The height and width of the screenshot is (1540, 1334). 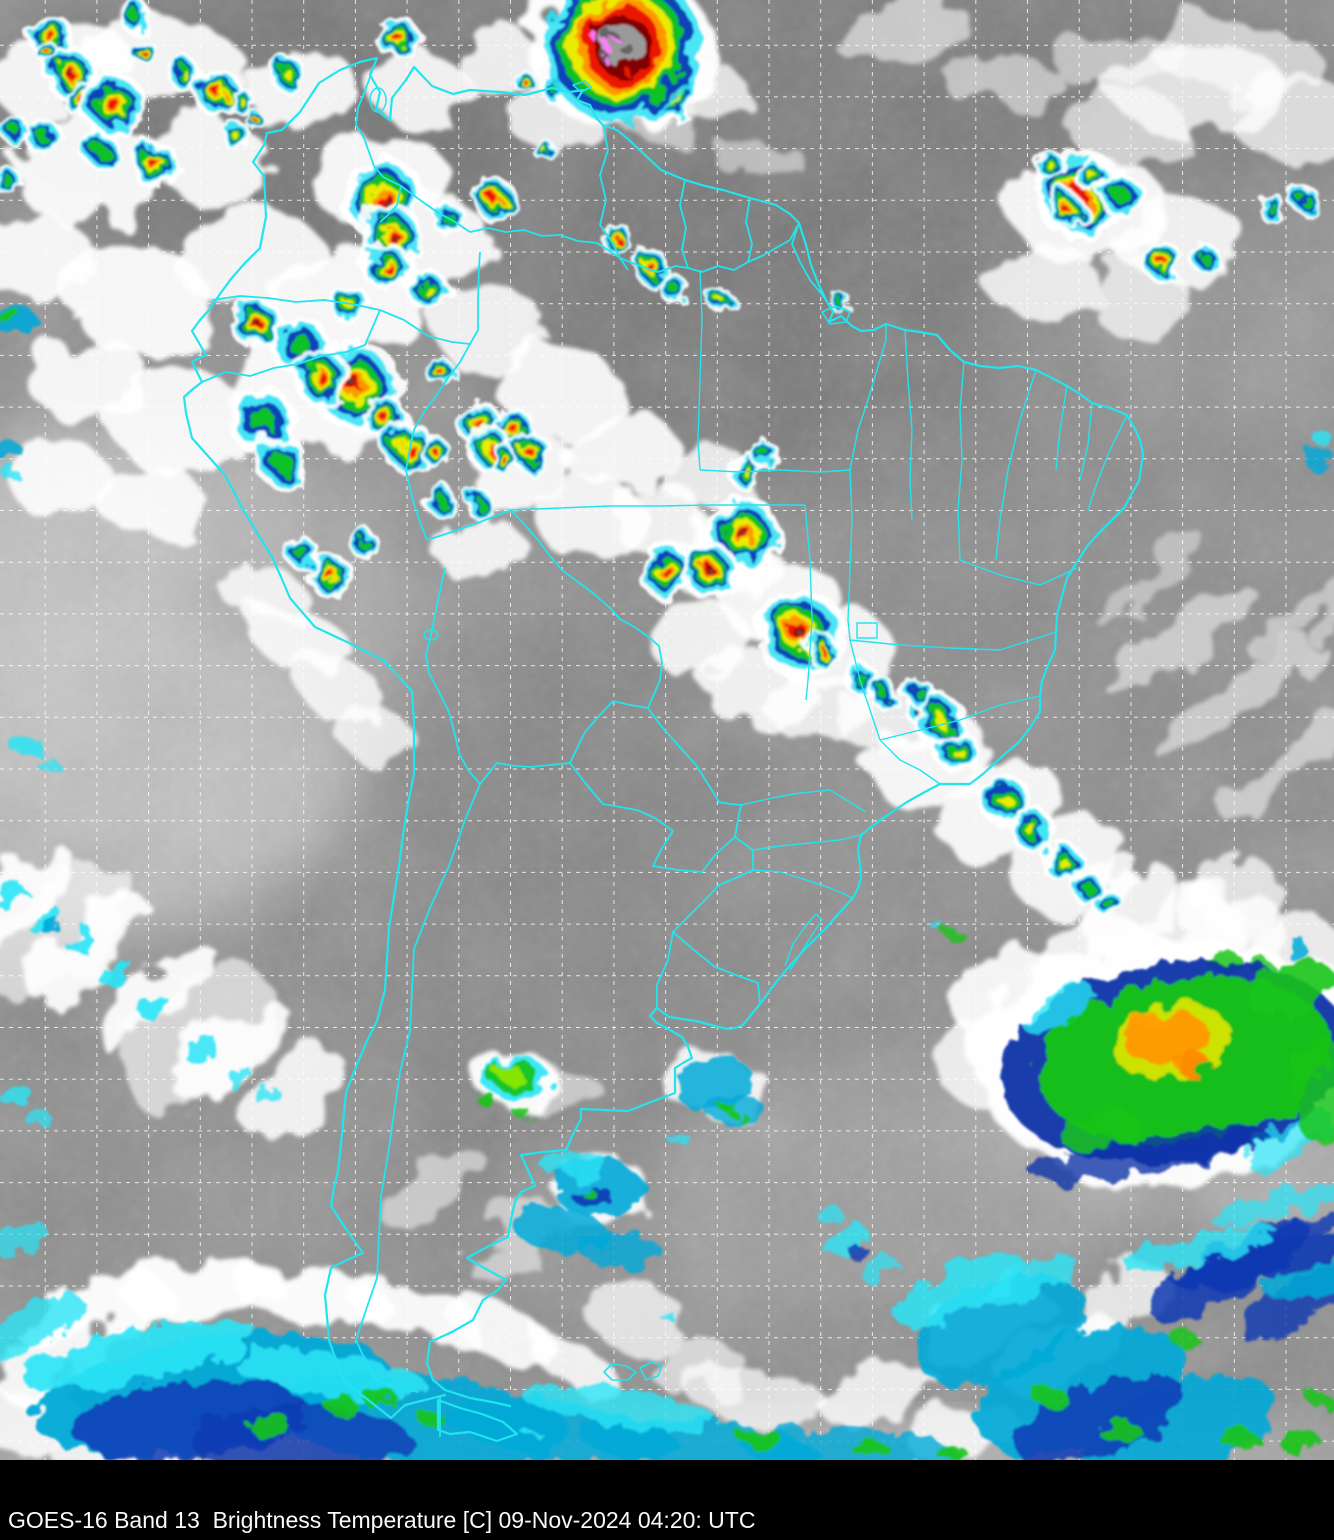 I want to click on lake-outline, so click(x=431, y=635).